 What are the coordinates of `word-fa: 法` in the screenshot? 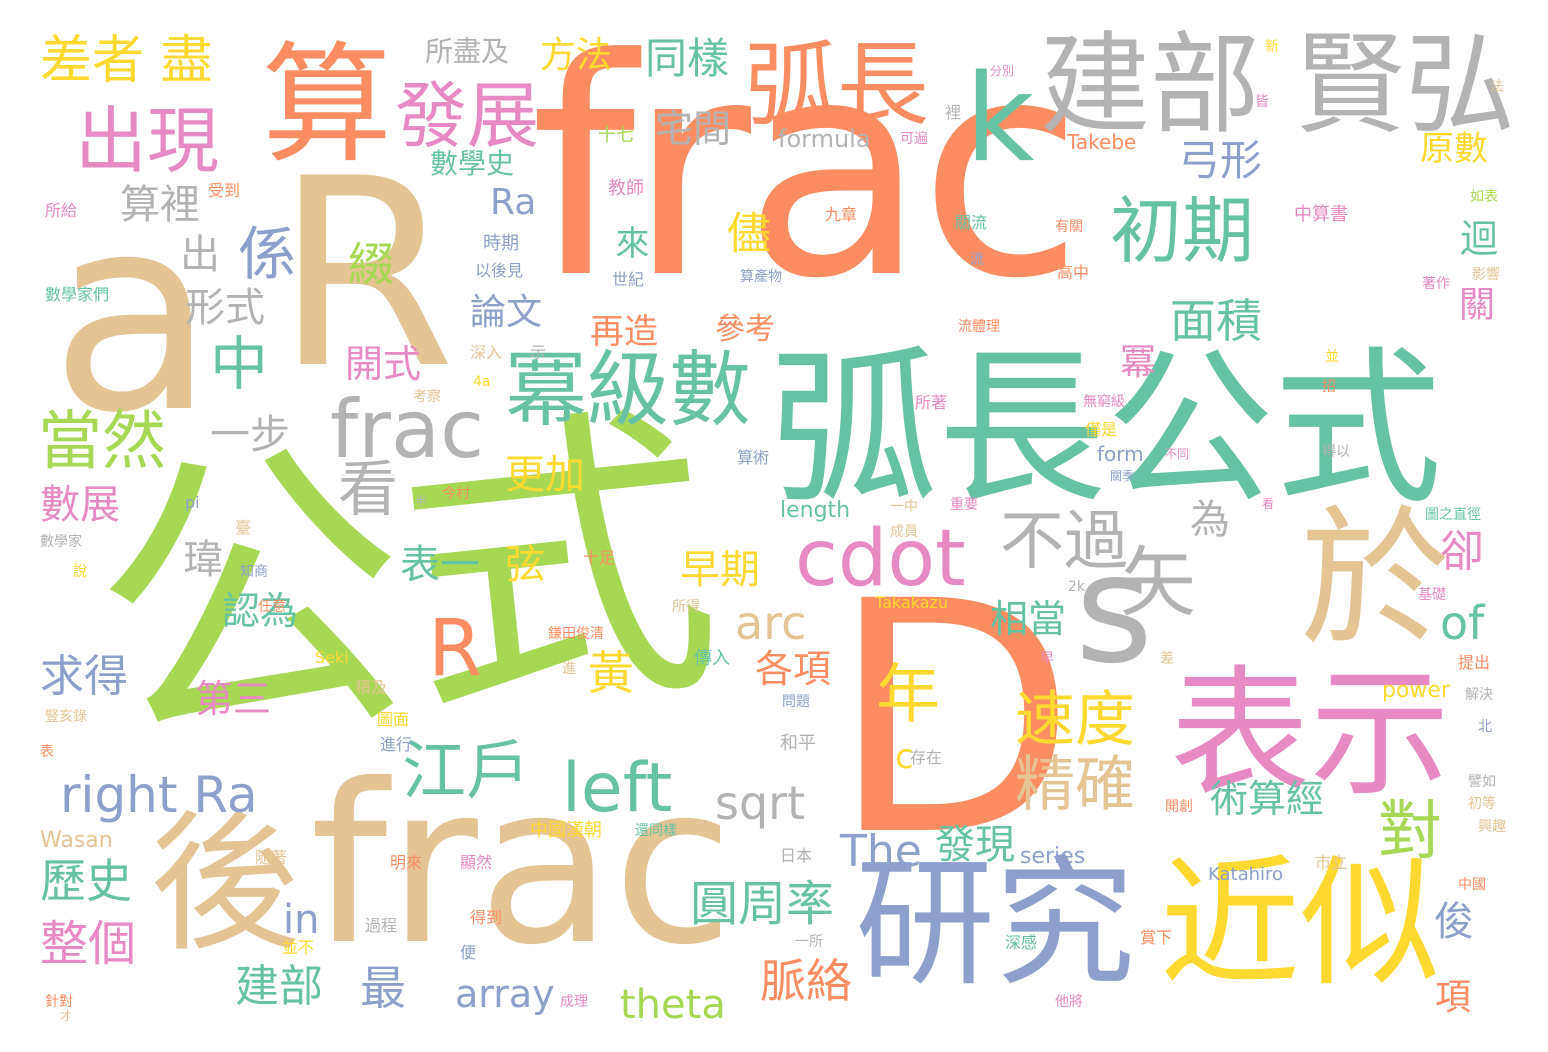 It's located at (1497, 87).